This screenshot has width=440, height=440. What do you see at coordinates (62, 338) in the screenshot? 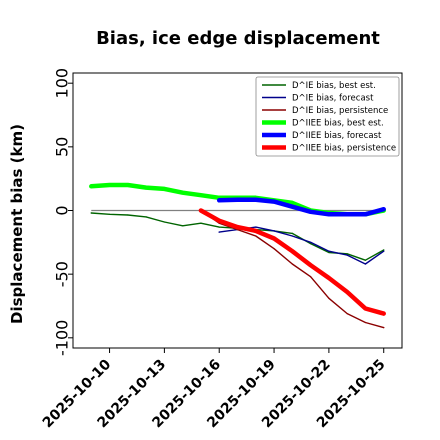
I see `y-tick-label: -100` at bounding box center [62, 338].